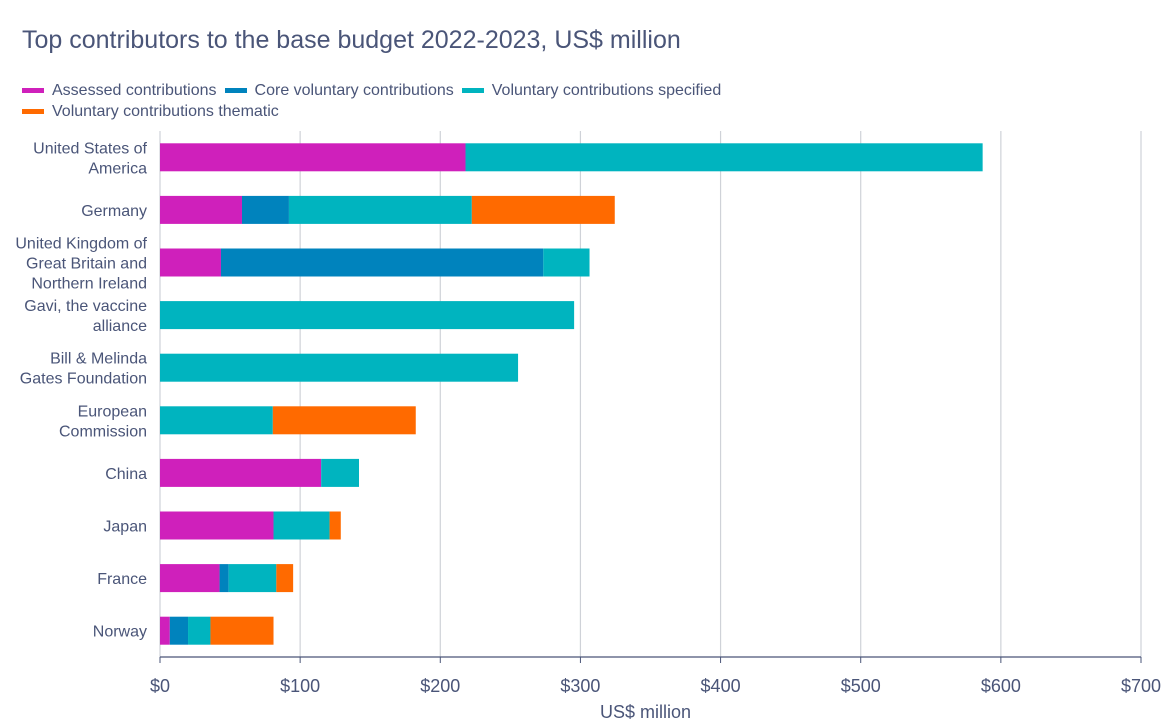 The height and width of the screenshot is (724, 1170). I want to click on category-label: China, so click(126, 474).